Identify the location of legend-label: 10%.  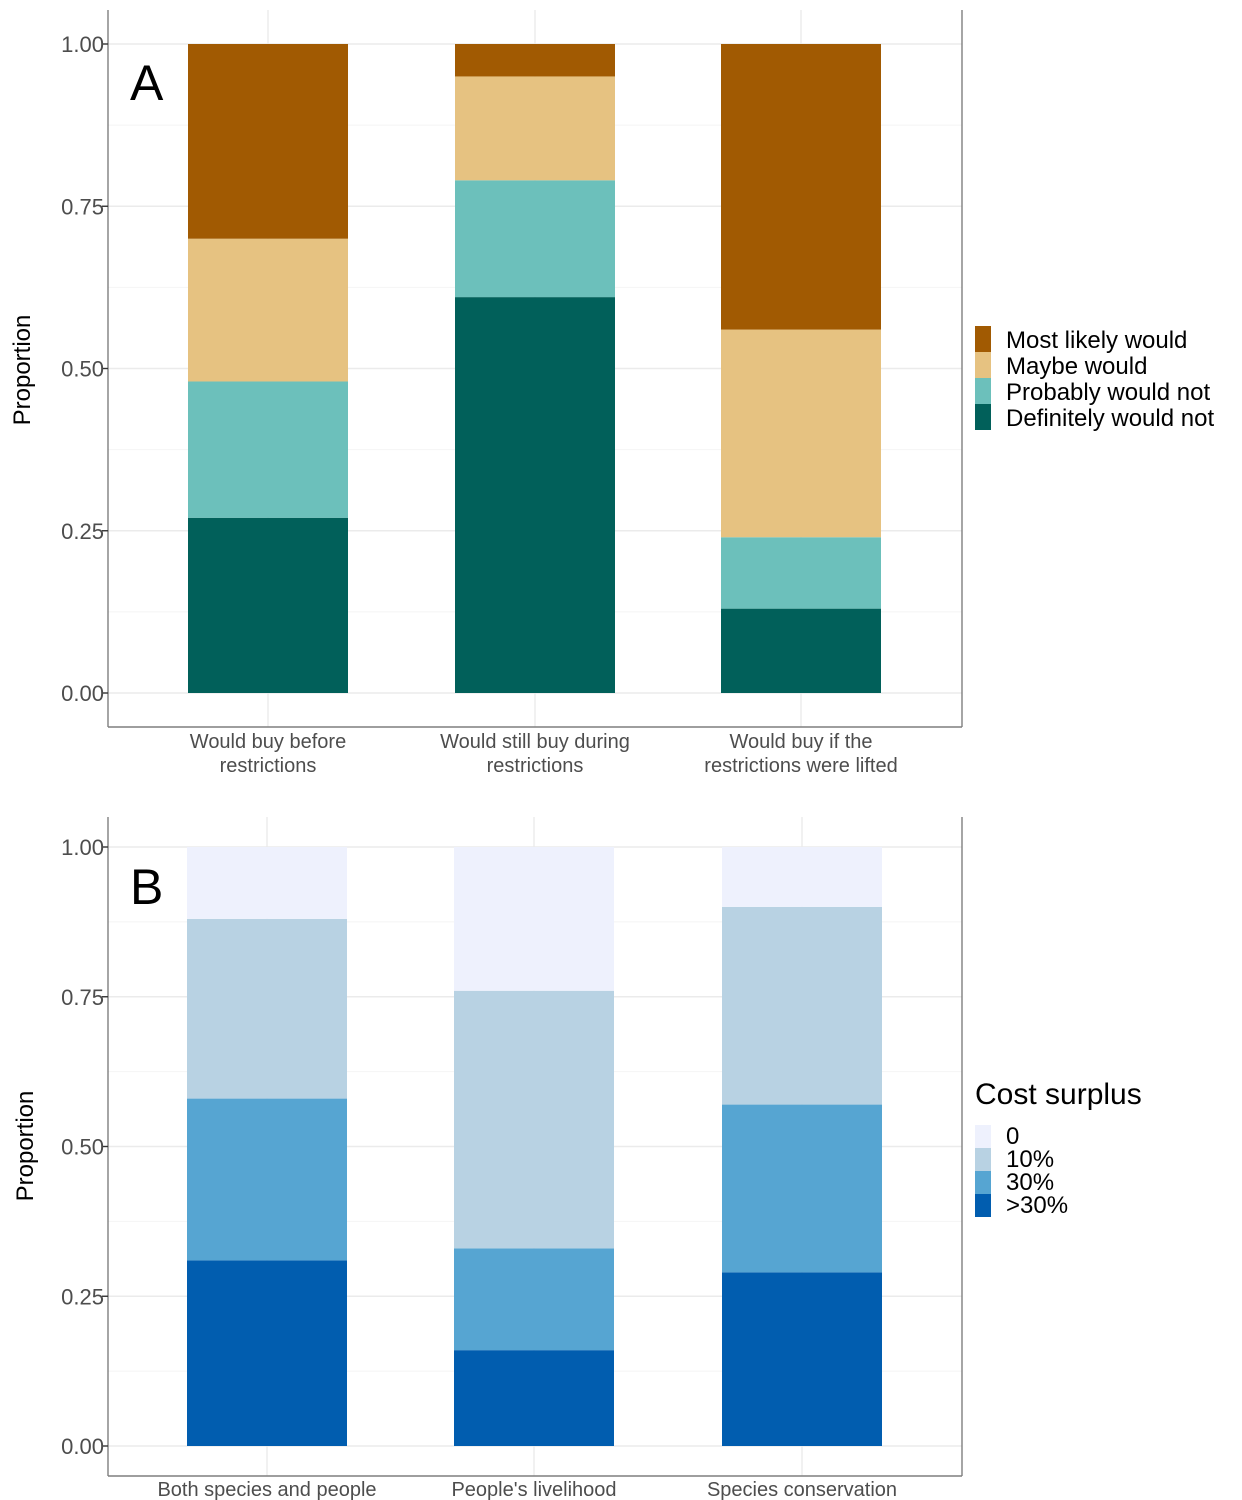
(1030, 1159).